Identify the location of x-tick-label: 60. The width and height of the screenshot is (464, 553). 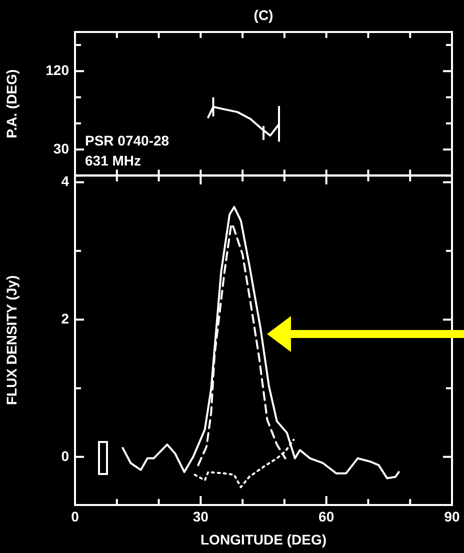
(326, 516).